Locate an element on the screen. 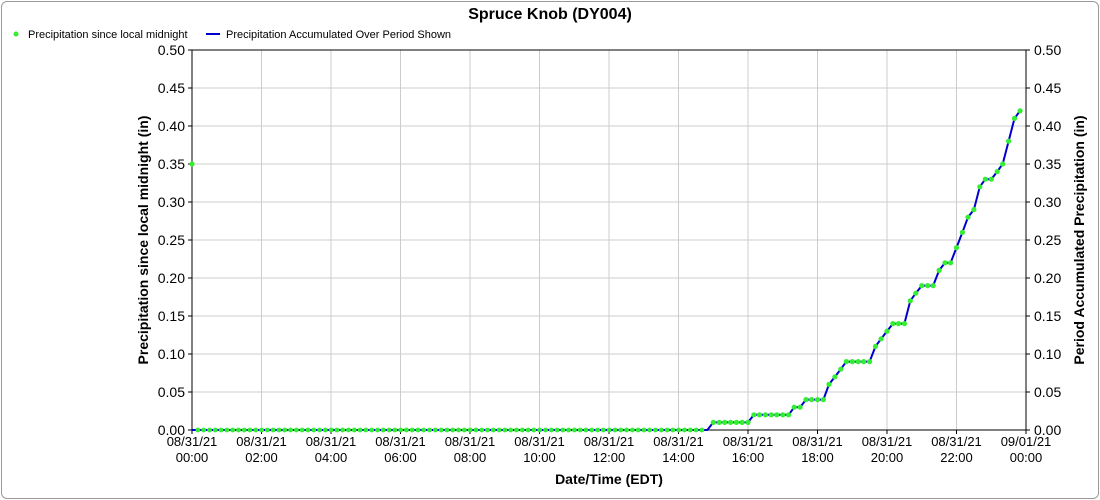  y-tick-label-left: 0.00 is located at coordinates (171, 430).